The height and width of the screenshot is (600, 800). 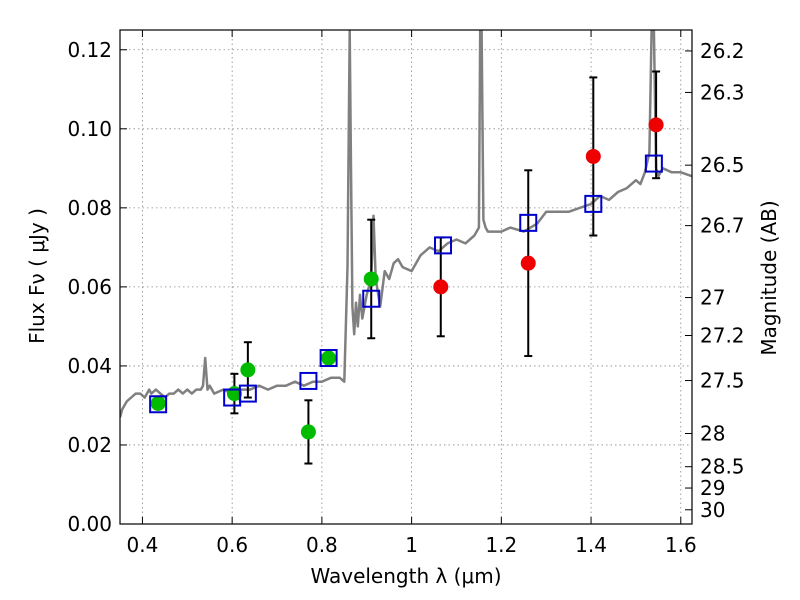 What do you see at coordinates (591, 545) in the screenshot?
I see `x-tick-label: 1.4` at bounding box center [591, 545].